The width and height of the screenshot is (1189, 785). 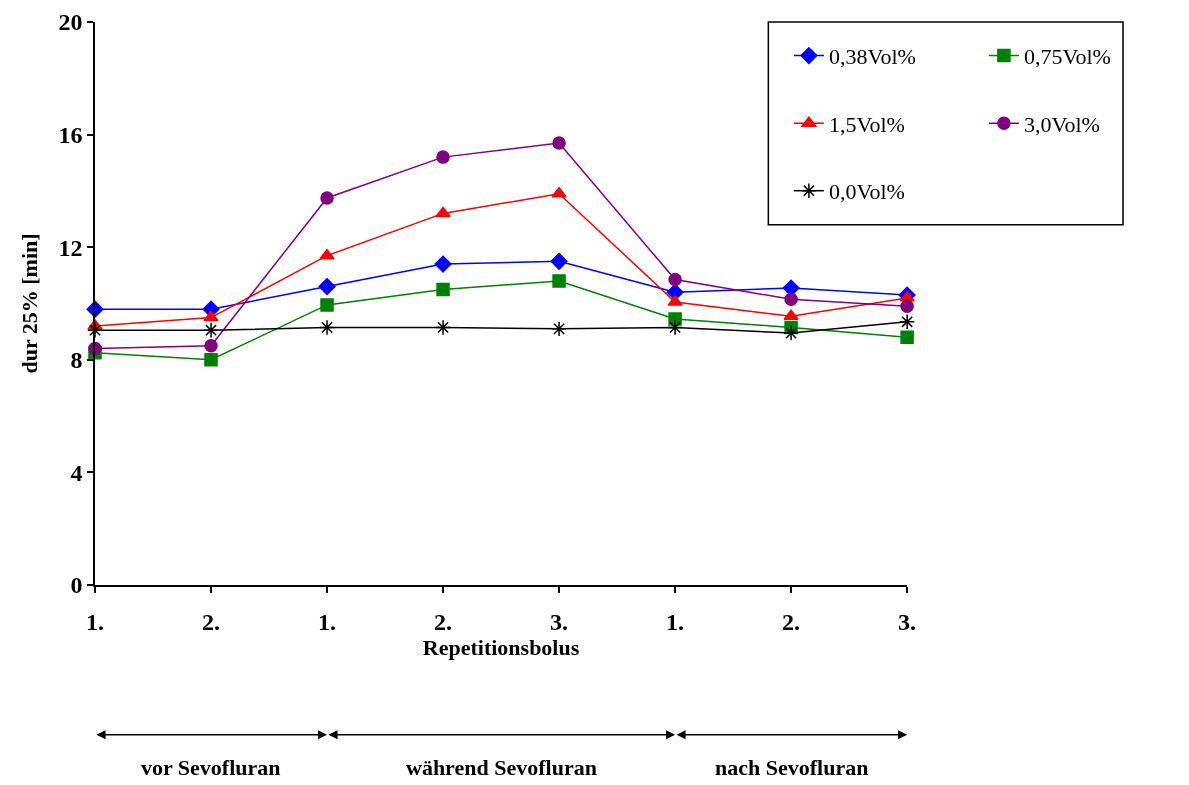 I want to click on y-tick-label: 12, so click(x=70, y=247).